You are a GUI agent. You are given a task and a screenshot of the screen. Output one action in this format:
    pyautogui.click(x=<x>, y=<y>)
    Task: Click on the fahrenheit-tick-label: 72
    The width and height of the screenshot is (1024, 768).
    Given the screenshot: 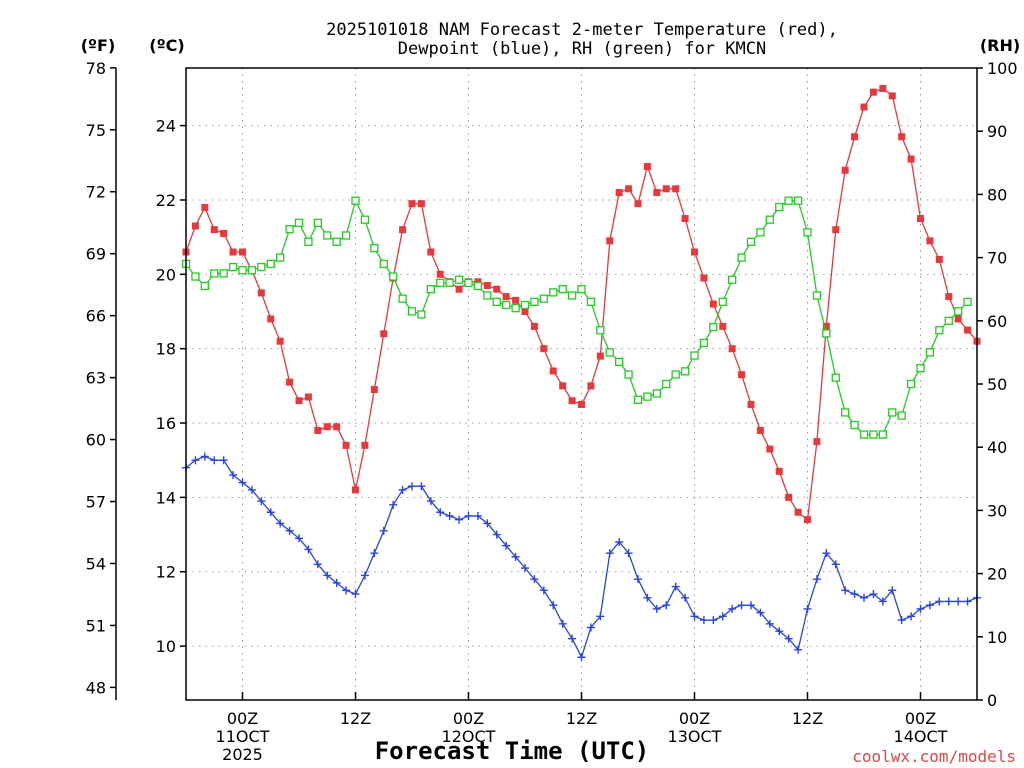 What is the action you would take?
    pyautogui.click(x=96, y=192)
    